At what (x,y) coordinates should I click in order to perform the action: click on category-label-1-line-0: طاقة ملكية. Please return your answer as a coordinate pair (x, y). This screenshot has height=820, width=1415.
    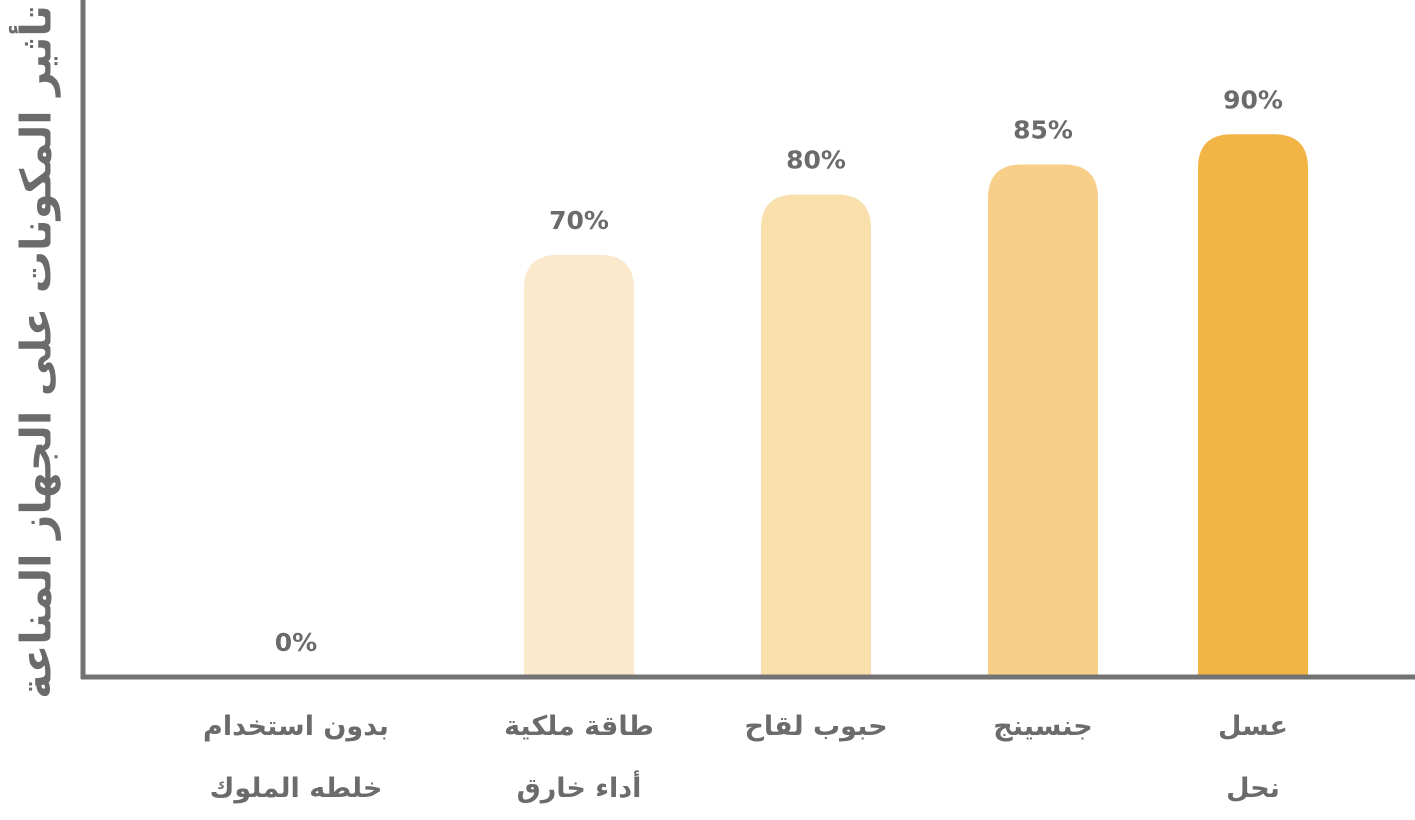
    Looking at the image, I should click on (579, 726).